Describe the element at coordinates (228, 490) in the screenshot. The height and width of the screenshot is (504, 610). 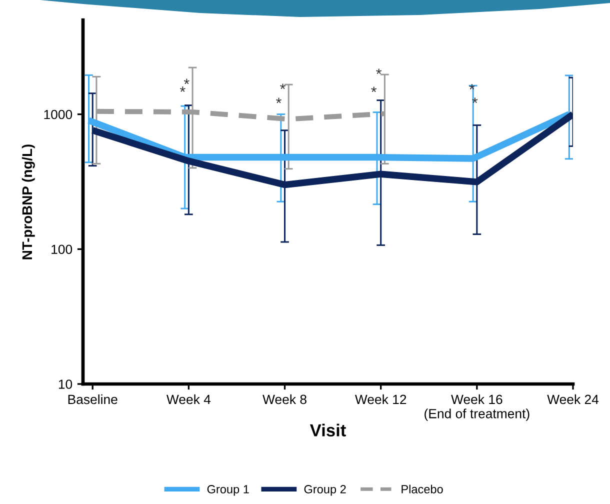
I see `legend-label: Group 1` at that location.